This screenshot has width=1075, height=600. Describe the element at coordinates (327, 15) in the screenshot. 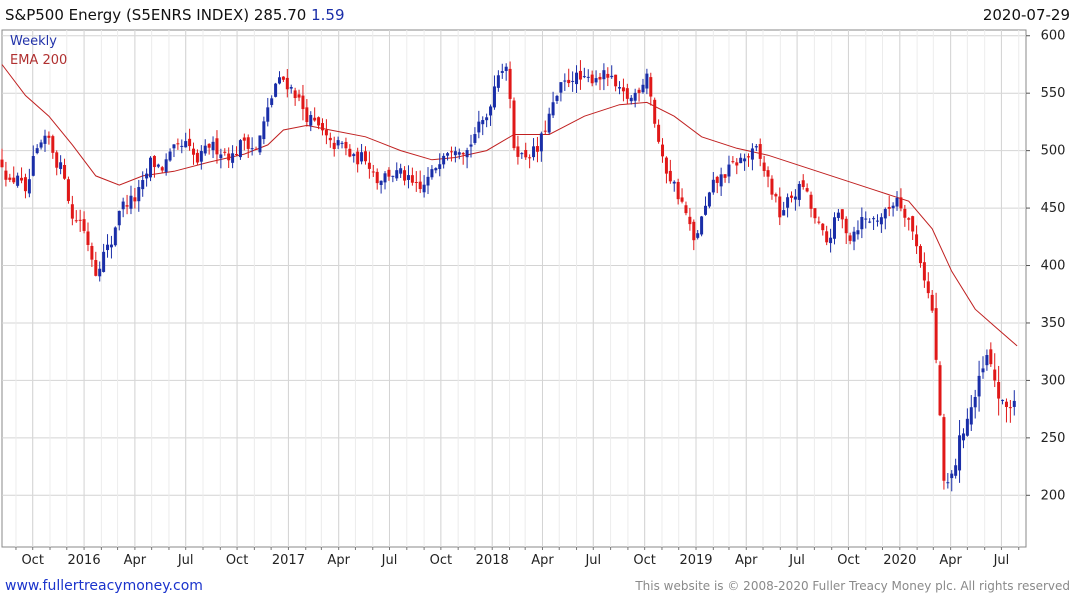

I see `price-change: 1.59` at that location.